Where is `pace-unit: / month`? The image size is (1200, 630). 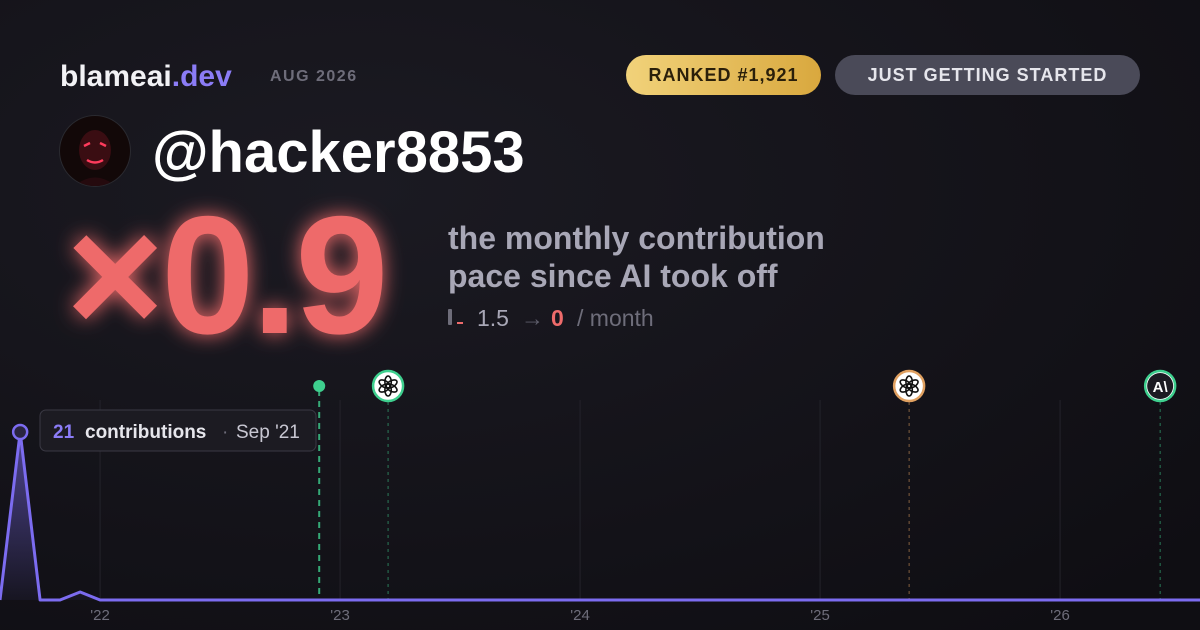
pace-unit: / month is located at coordinates (615, 318).